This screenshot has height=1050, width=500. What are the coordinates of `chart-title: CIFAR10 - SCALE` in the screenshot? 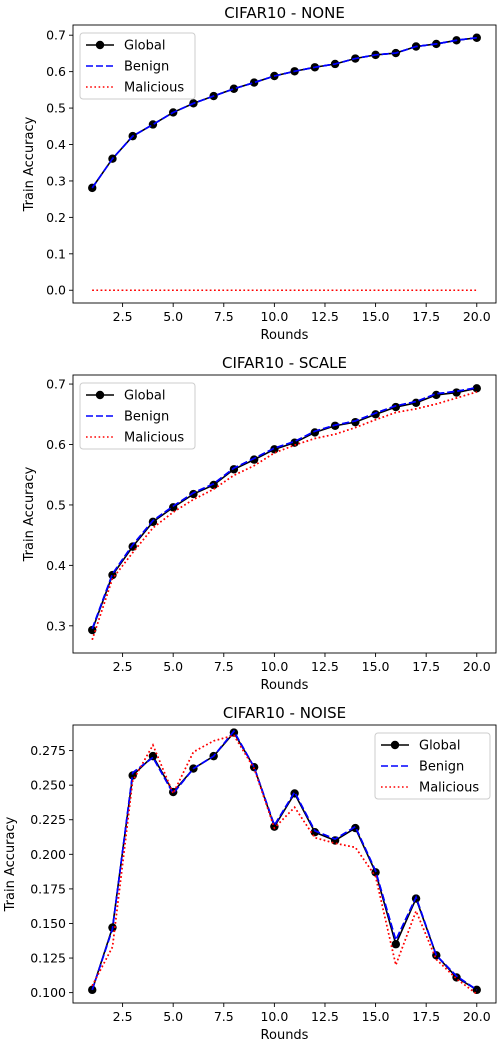 It's located at (284, 363).